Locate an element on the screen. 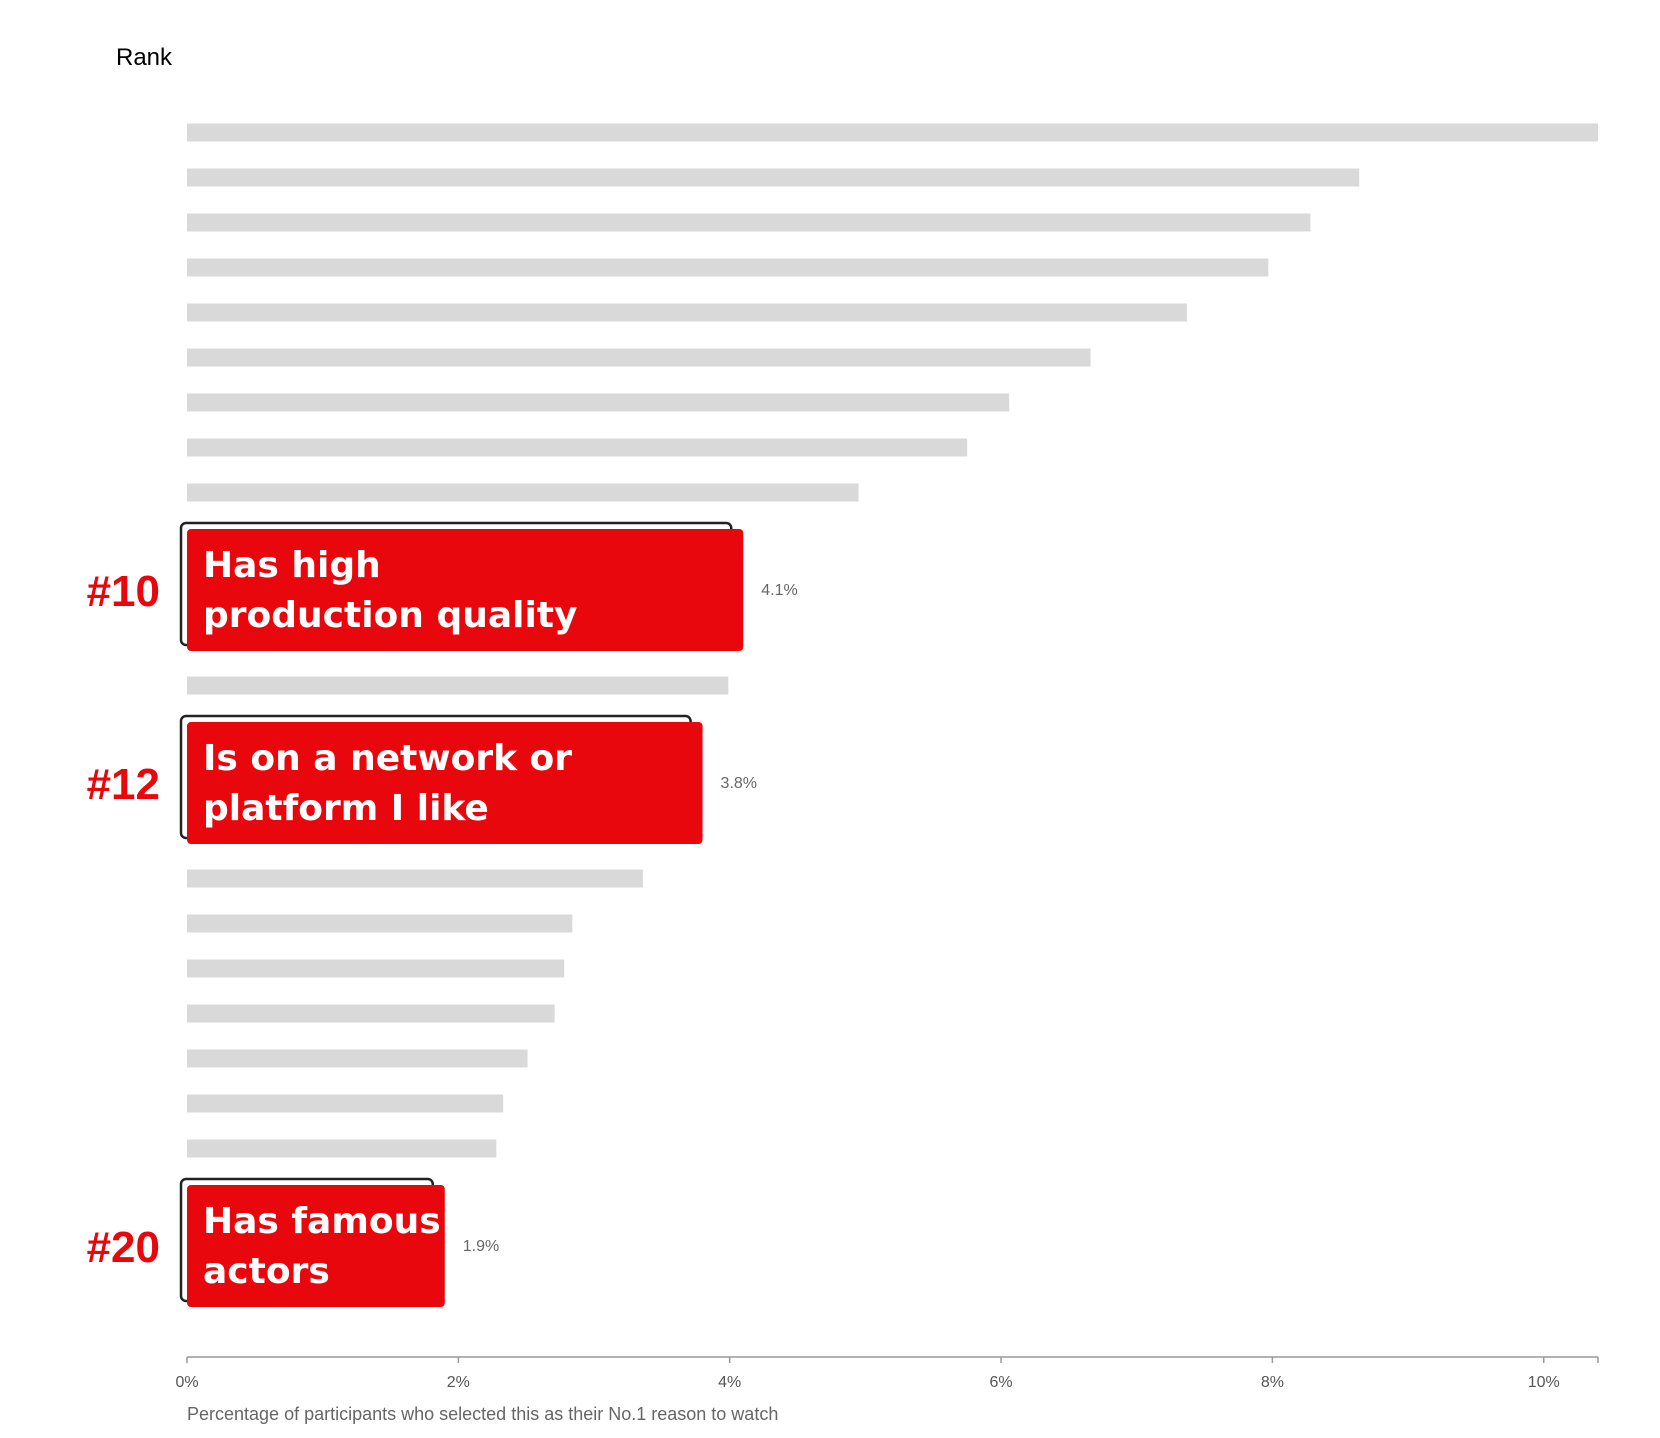 The image size is (1660, 1438). x-tick-label-6: 6% is located at coordinates (1000, 1382).